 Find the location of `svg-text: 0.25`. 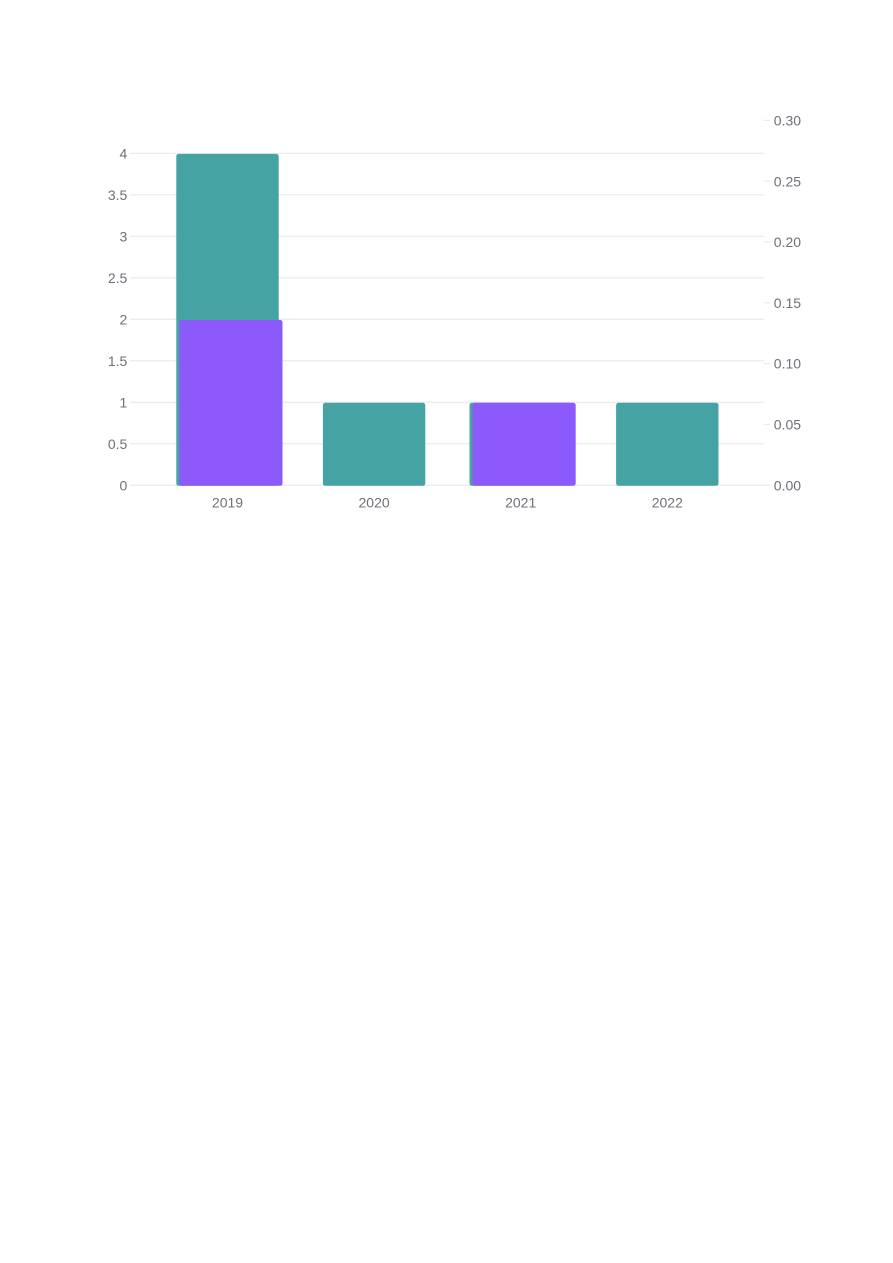

svg-text: 0.25 is located at coordinates (787, 181).